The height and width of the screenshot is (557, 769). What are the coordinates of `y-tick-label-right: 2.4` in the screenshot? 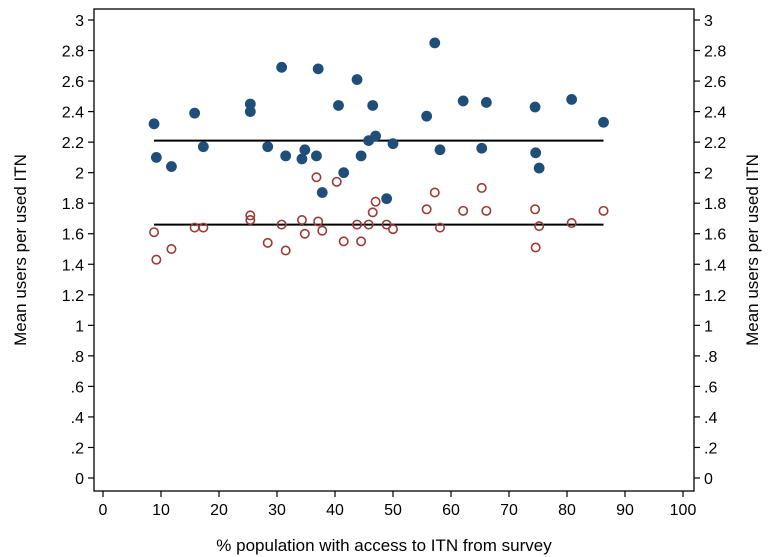 It's located at (715, 113).